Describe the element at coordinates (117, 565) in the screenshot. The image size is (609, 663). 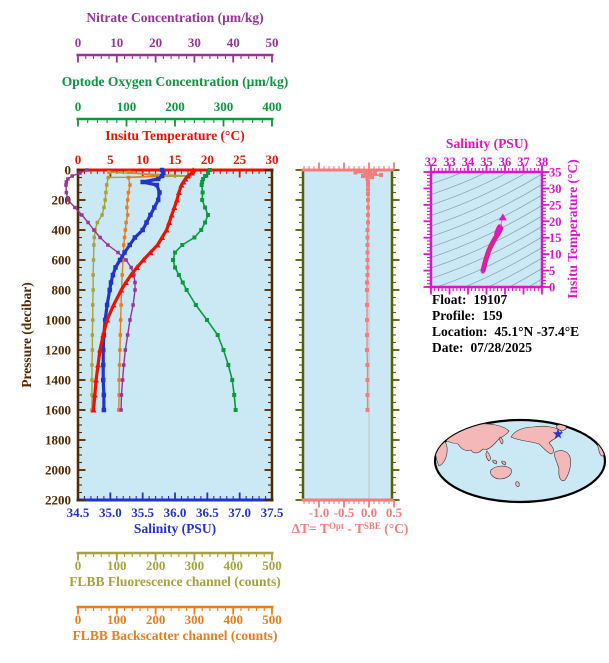
I see `tick-label: 100` at that location.